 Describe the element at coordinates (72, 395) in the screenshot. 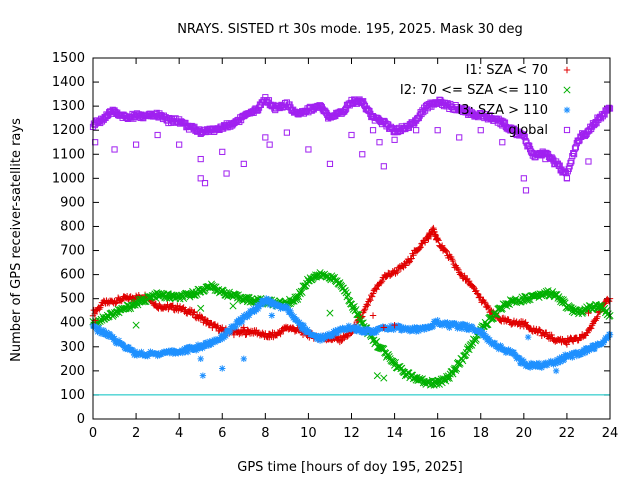

I see `y-tick-label: 100` at that location.